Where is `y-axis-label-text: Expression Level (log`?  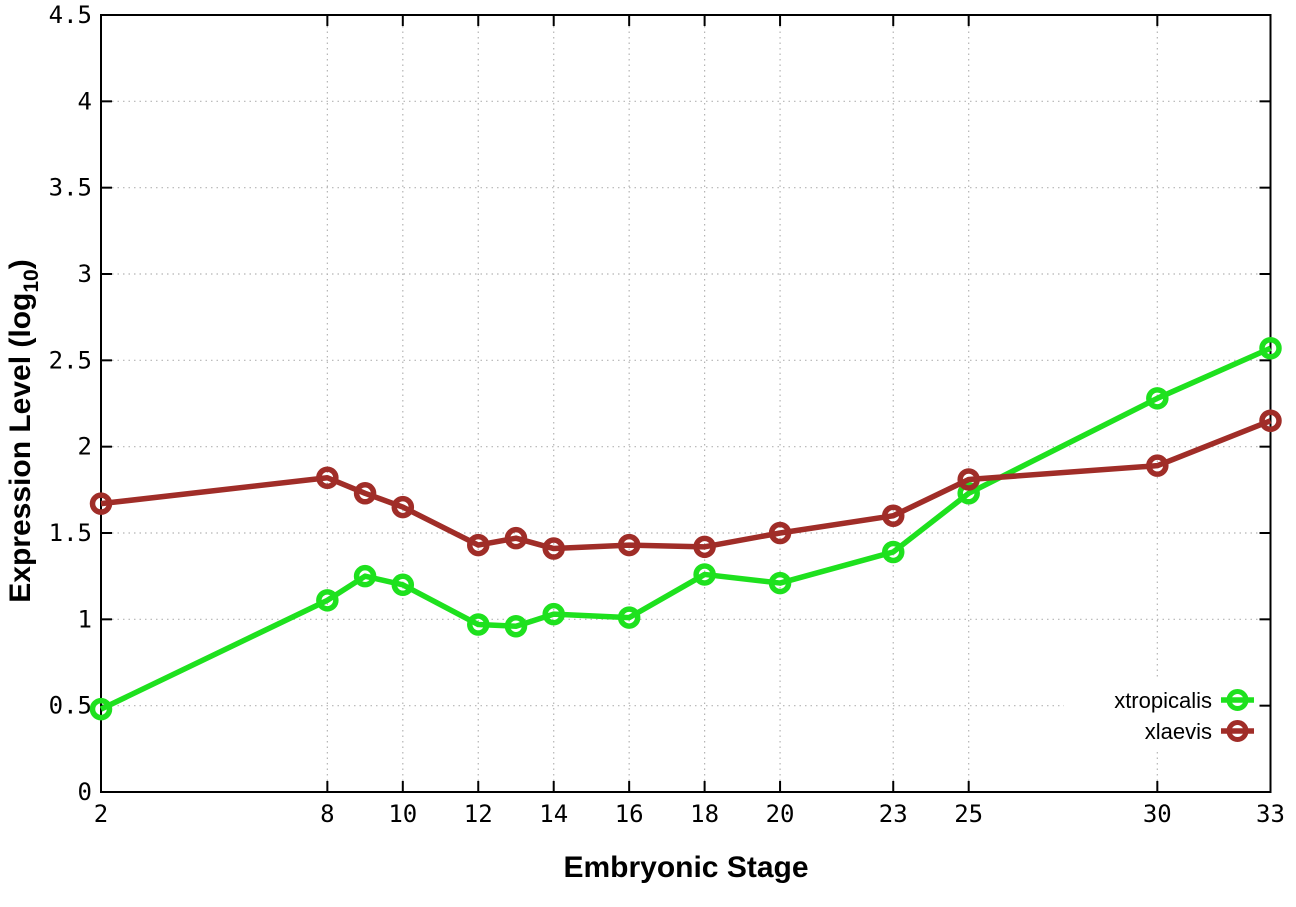
y-axis-label-text: Expression Level (log is located at coordinates (20, 448).